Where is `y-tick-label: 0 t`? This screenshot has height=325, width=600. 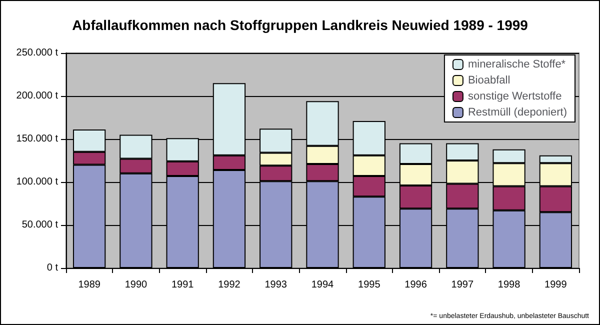 y-tick-label: 0 t is located at coordinates (52, 268).